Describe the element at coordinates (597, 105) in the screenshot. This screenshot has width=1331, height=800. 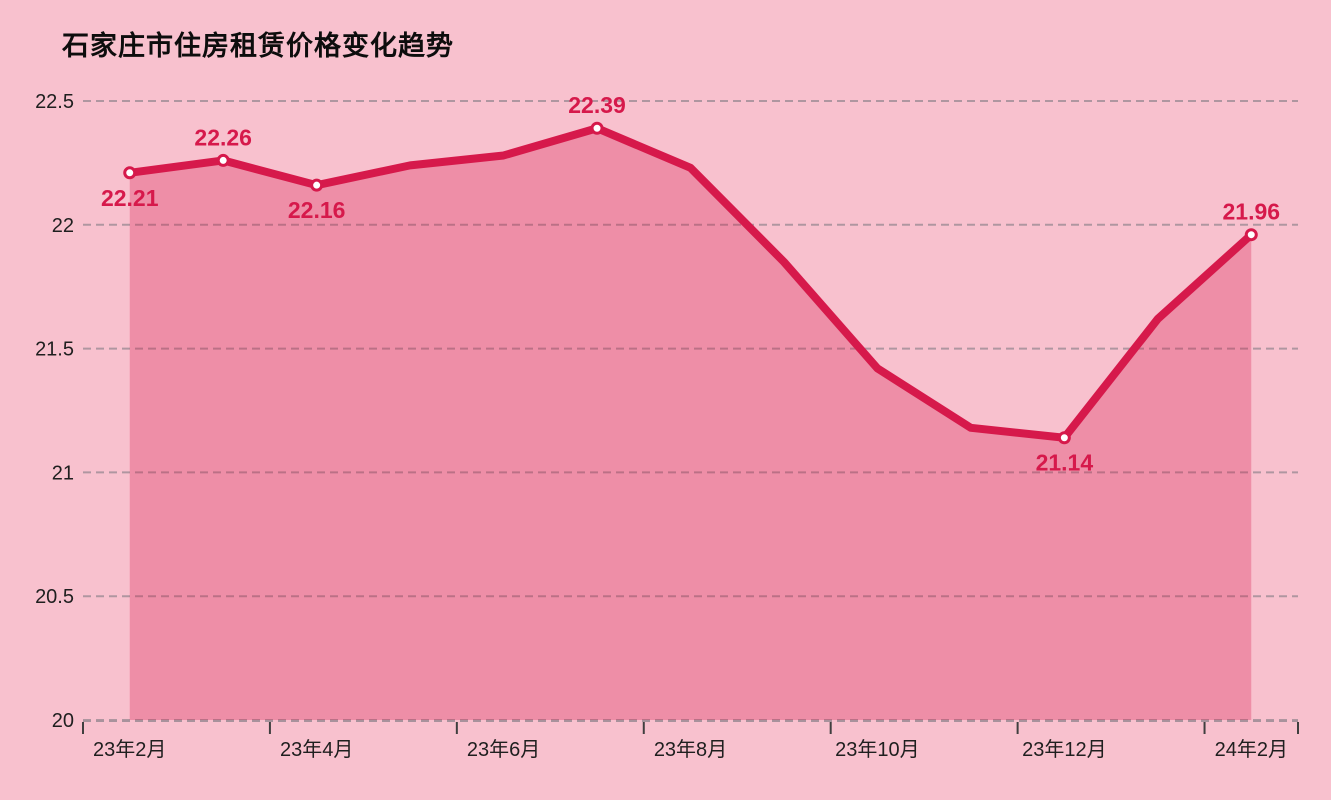
I see `data-point-label: 22.39` at that location.